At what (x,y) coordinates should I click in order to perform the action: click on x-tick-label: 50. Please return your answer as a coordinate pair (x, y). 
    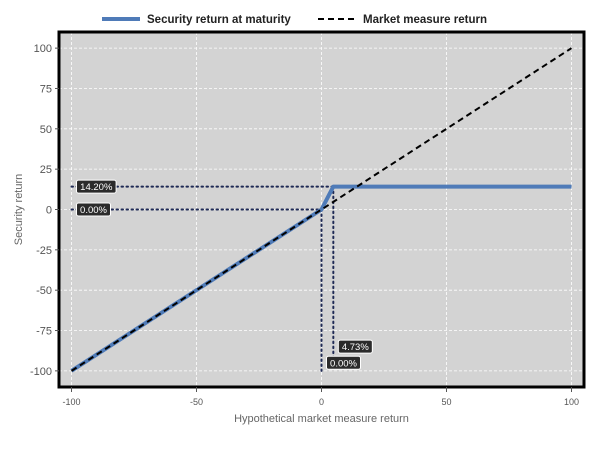
    Looking at the image, I should click on (446, 402).